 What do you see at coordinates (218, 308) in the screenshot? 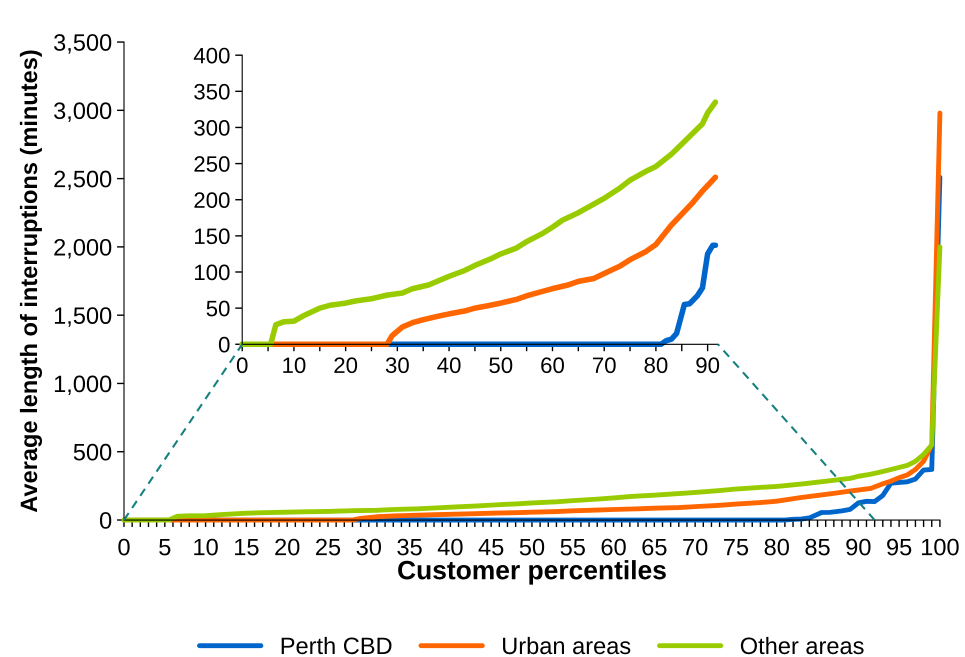
I see `y-tick-label: 50` at bounding box center [218, 308].